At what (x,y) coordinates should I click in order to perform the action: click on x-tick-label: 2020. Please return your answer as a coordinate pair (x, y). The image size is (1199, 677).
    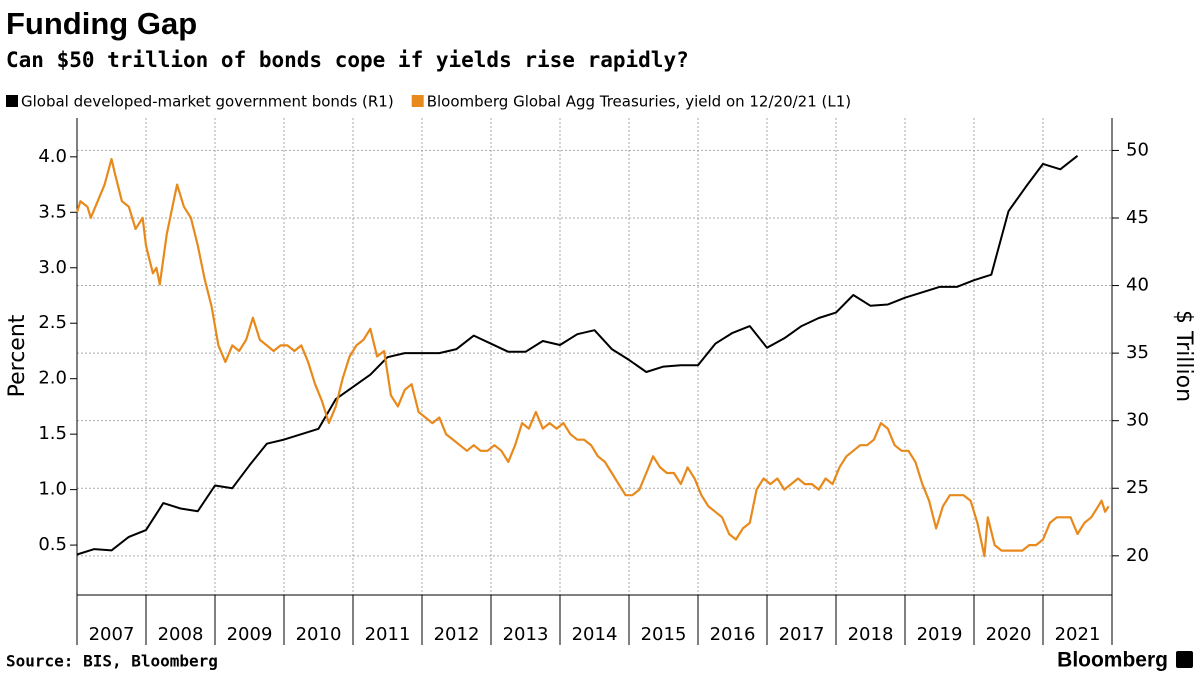
    Looking at the image, I should click on (1009, 634).